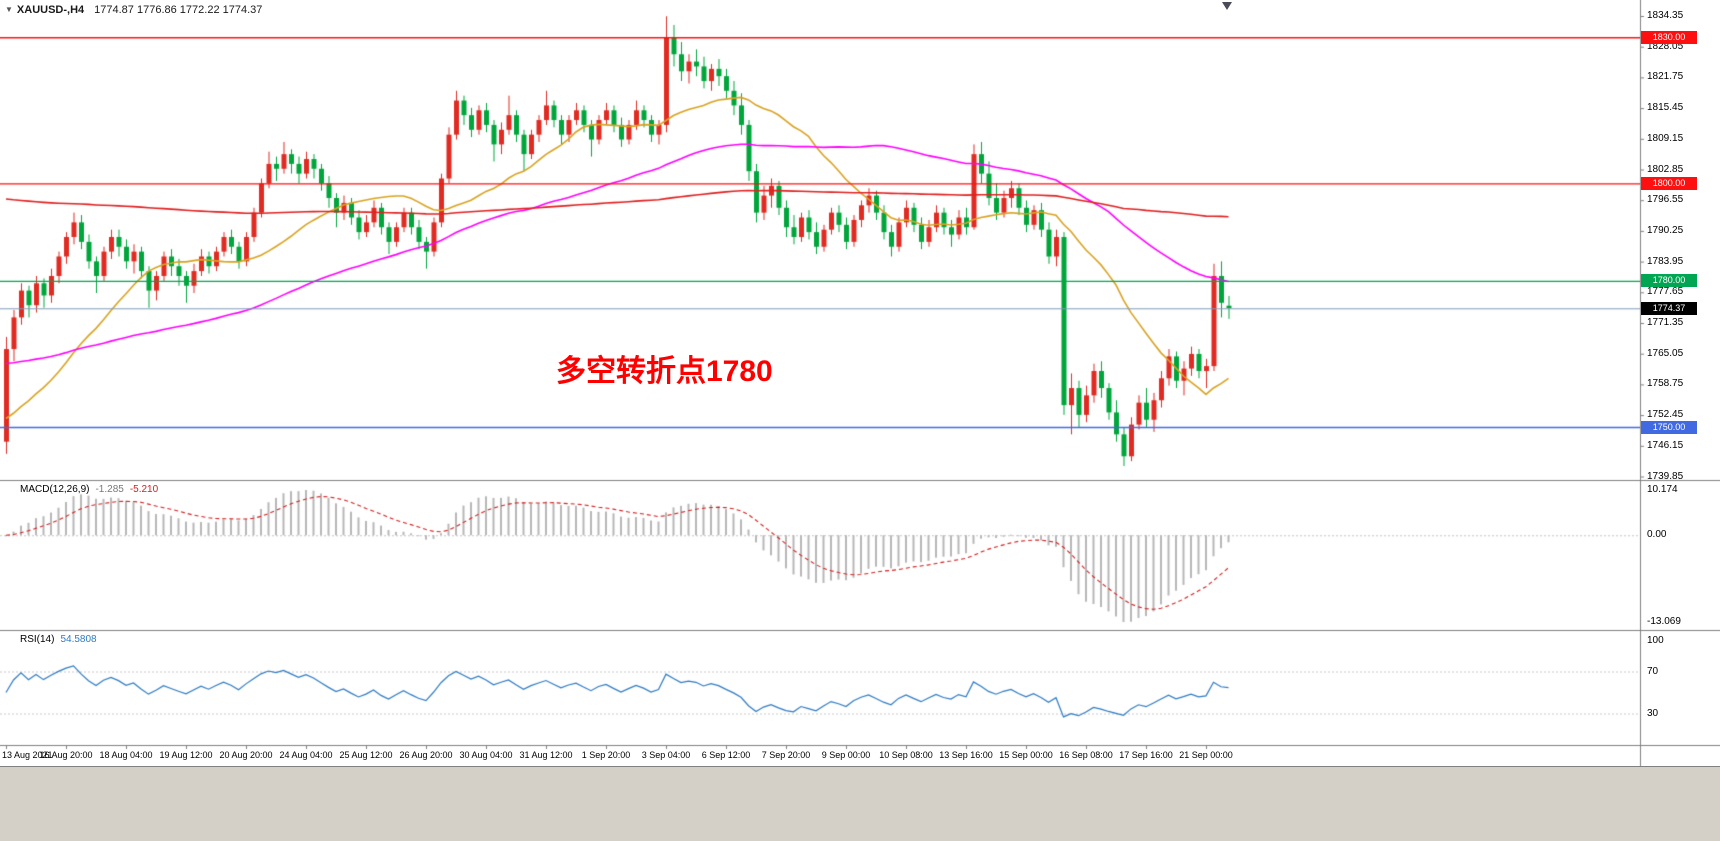 Image resolution: width=1720 pixels, height=841 pixels. What do you see at coordinates (1665, 169) in the screenshot?
I see `price-axis-label: 1802.85` at bounding box center [1665, 169].